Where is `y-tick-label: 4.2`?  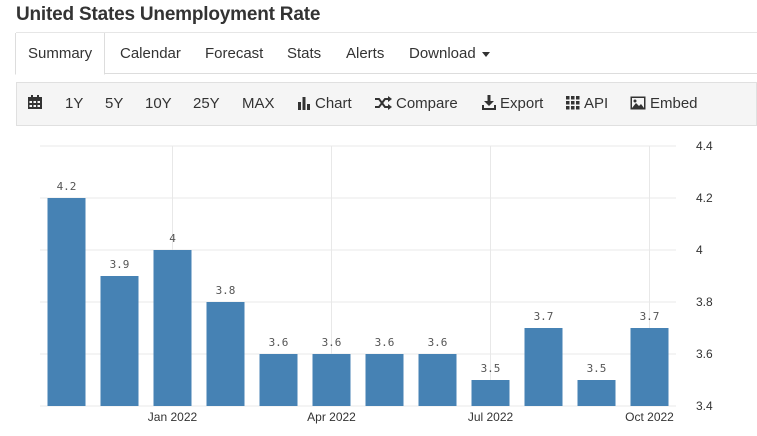 y-tick-label: 4.2 is located at coordinates (704, 198).